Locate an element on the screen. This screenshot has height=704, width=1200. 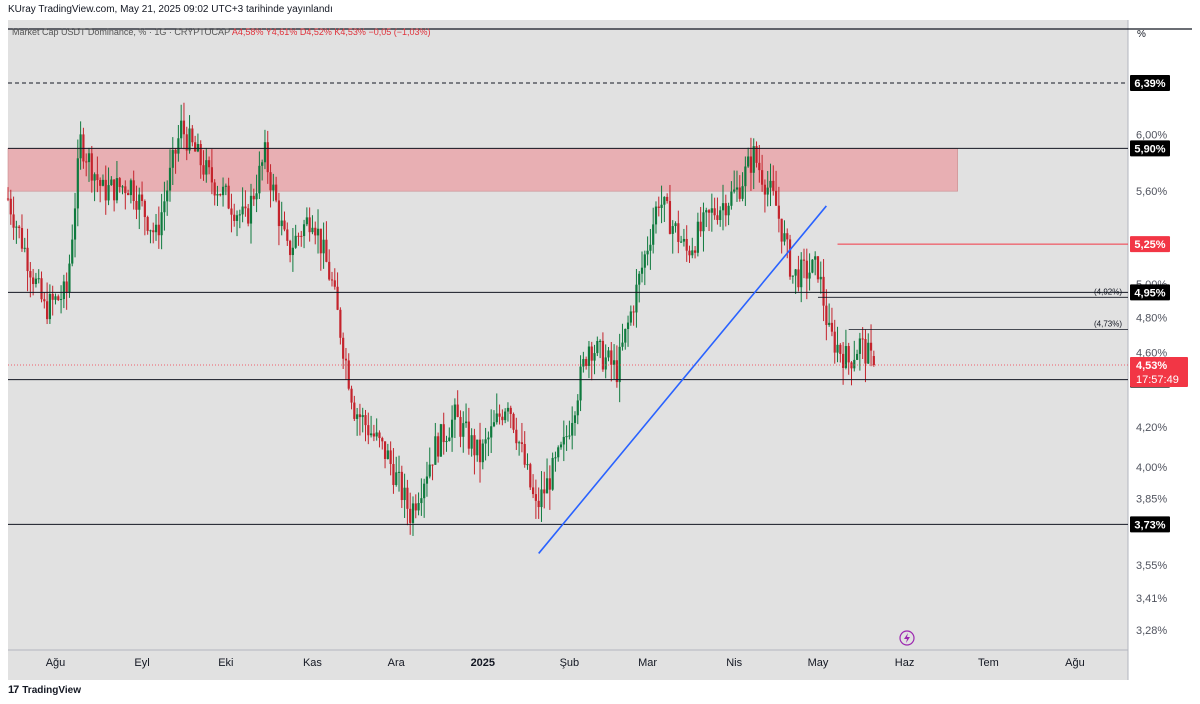
resistance-zone is located at coordinates (482, 170).